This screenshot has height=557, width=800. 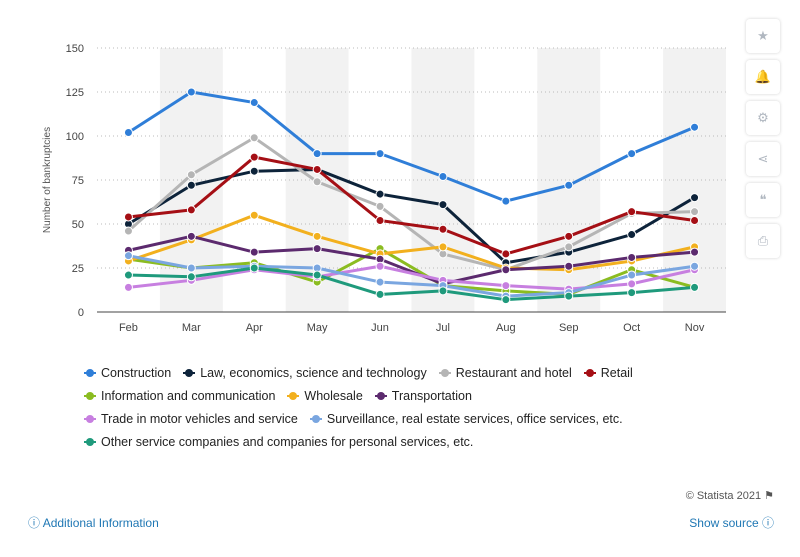 I want to click on quote-icon: ❝, so click(x=763, y=200).